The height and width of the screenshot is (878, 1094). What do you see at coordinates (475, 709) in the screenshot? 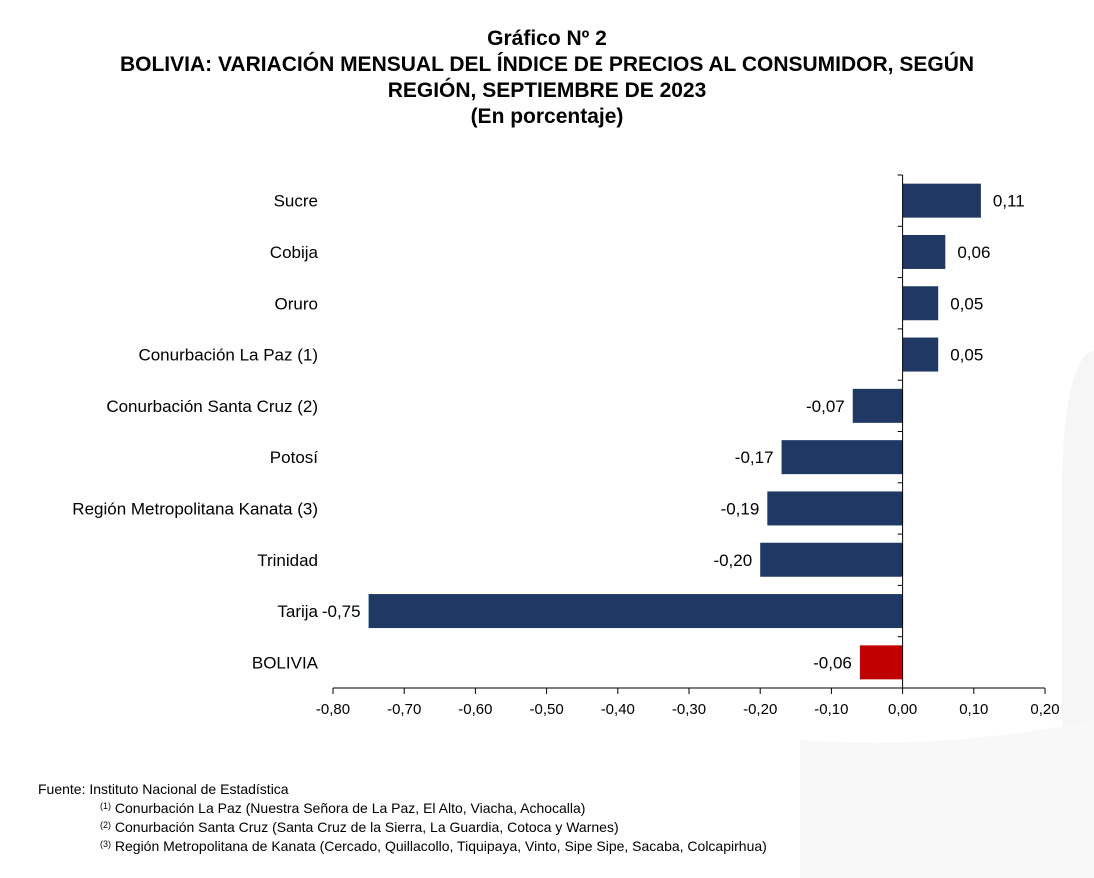
I see `x-tick-label-2: -0,60` at bounding box center [475, 709].